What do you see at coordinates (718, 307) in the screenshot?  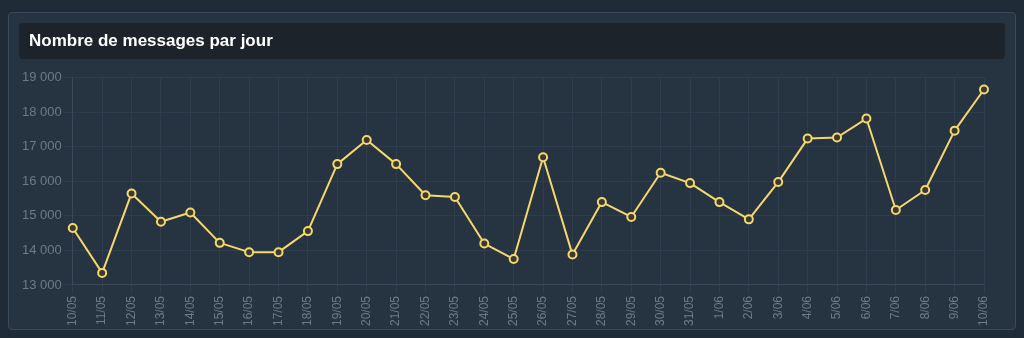 I see `x-tick-label: 1/06` at bounding box center [718, 307].